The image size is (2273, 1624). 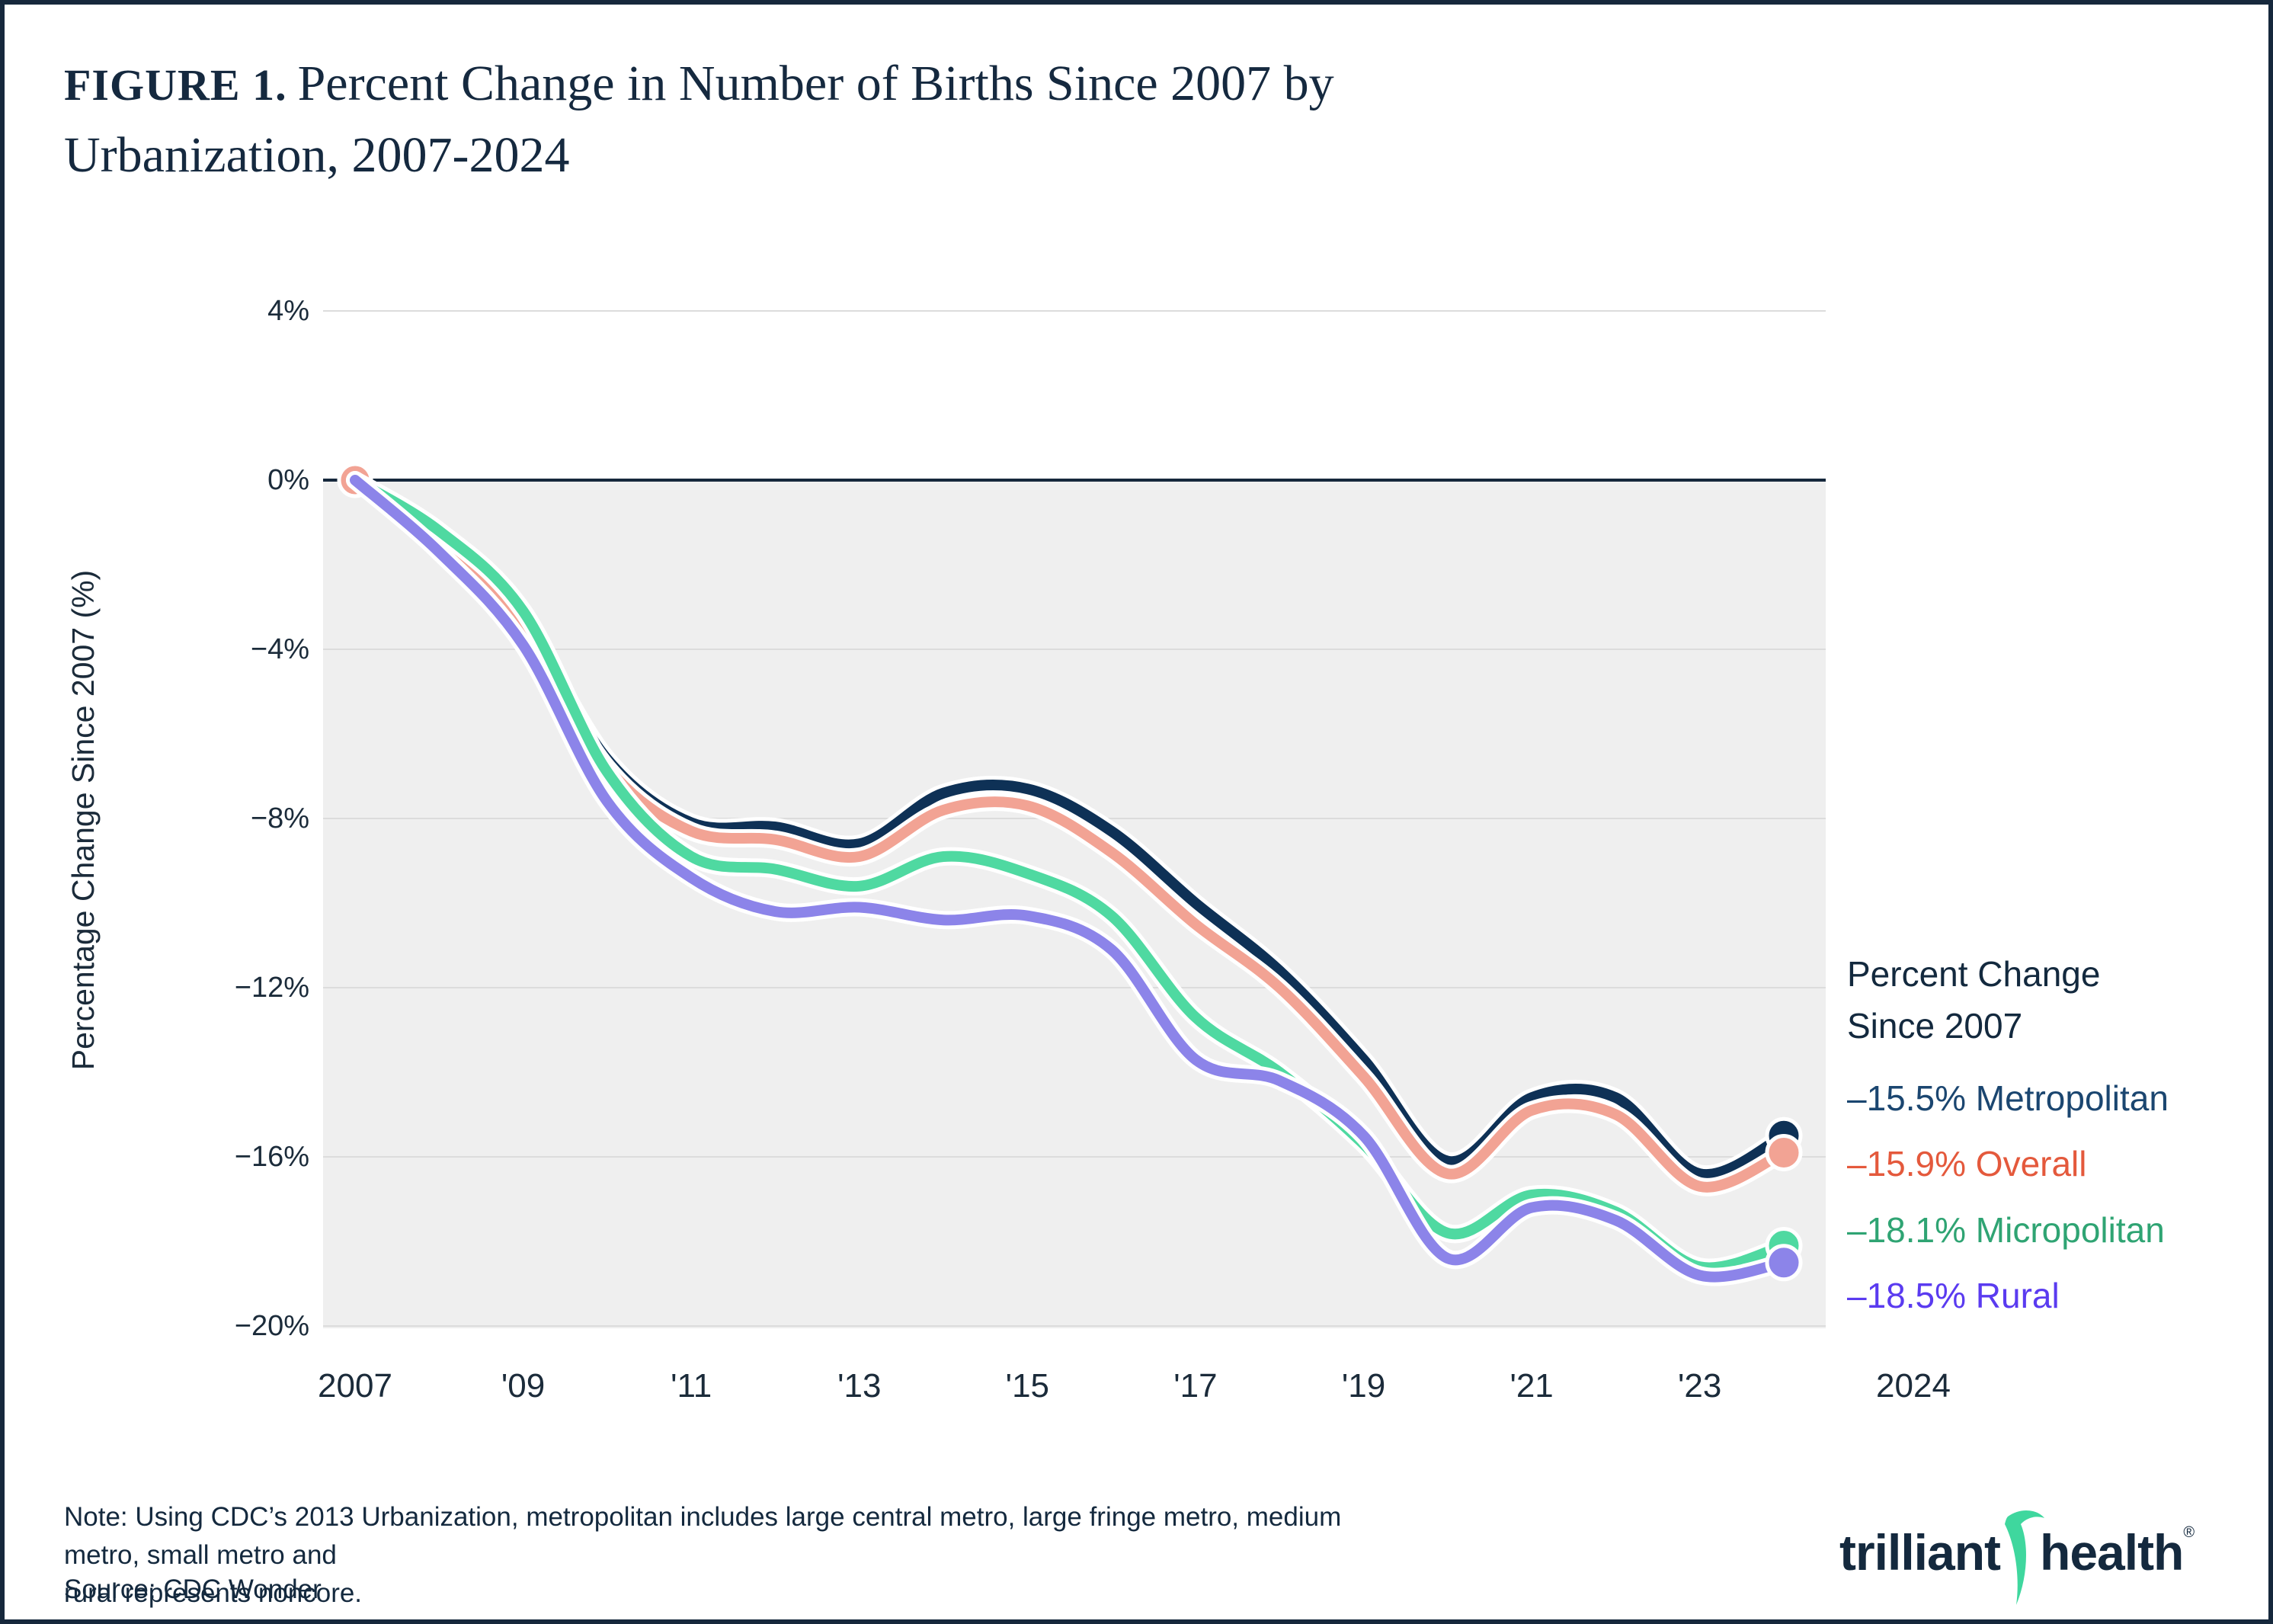 I want to click on trilliant-health-logo: trilliant health ®, so click(x=2017, y=1557).